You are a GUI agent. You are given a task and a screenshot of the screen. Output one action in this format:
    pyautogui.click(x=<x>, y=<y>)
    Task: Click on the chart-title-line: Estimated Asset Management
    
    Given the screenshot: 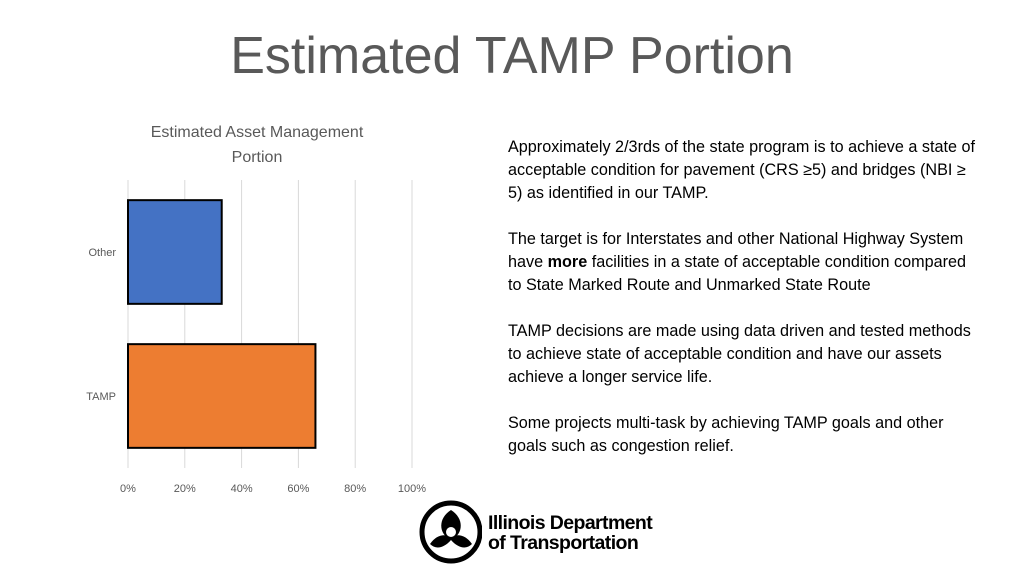 What is the action you would take?
    pyautogui.click(x=257, y=132)
    